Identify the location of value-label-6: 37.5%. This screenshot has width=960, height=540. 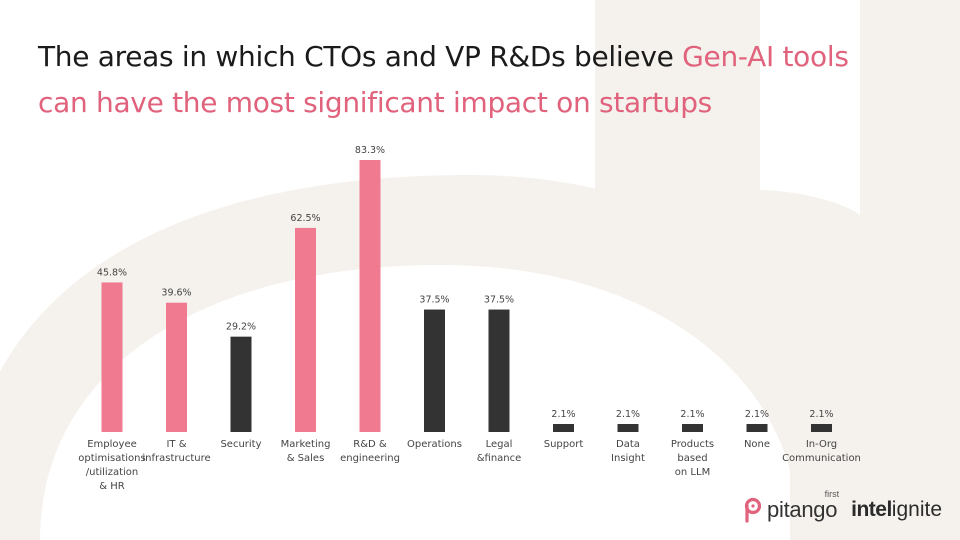
(499, 300).